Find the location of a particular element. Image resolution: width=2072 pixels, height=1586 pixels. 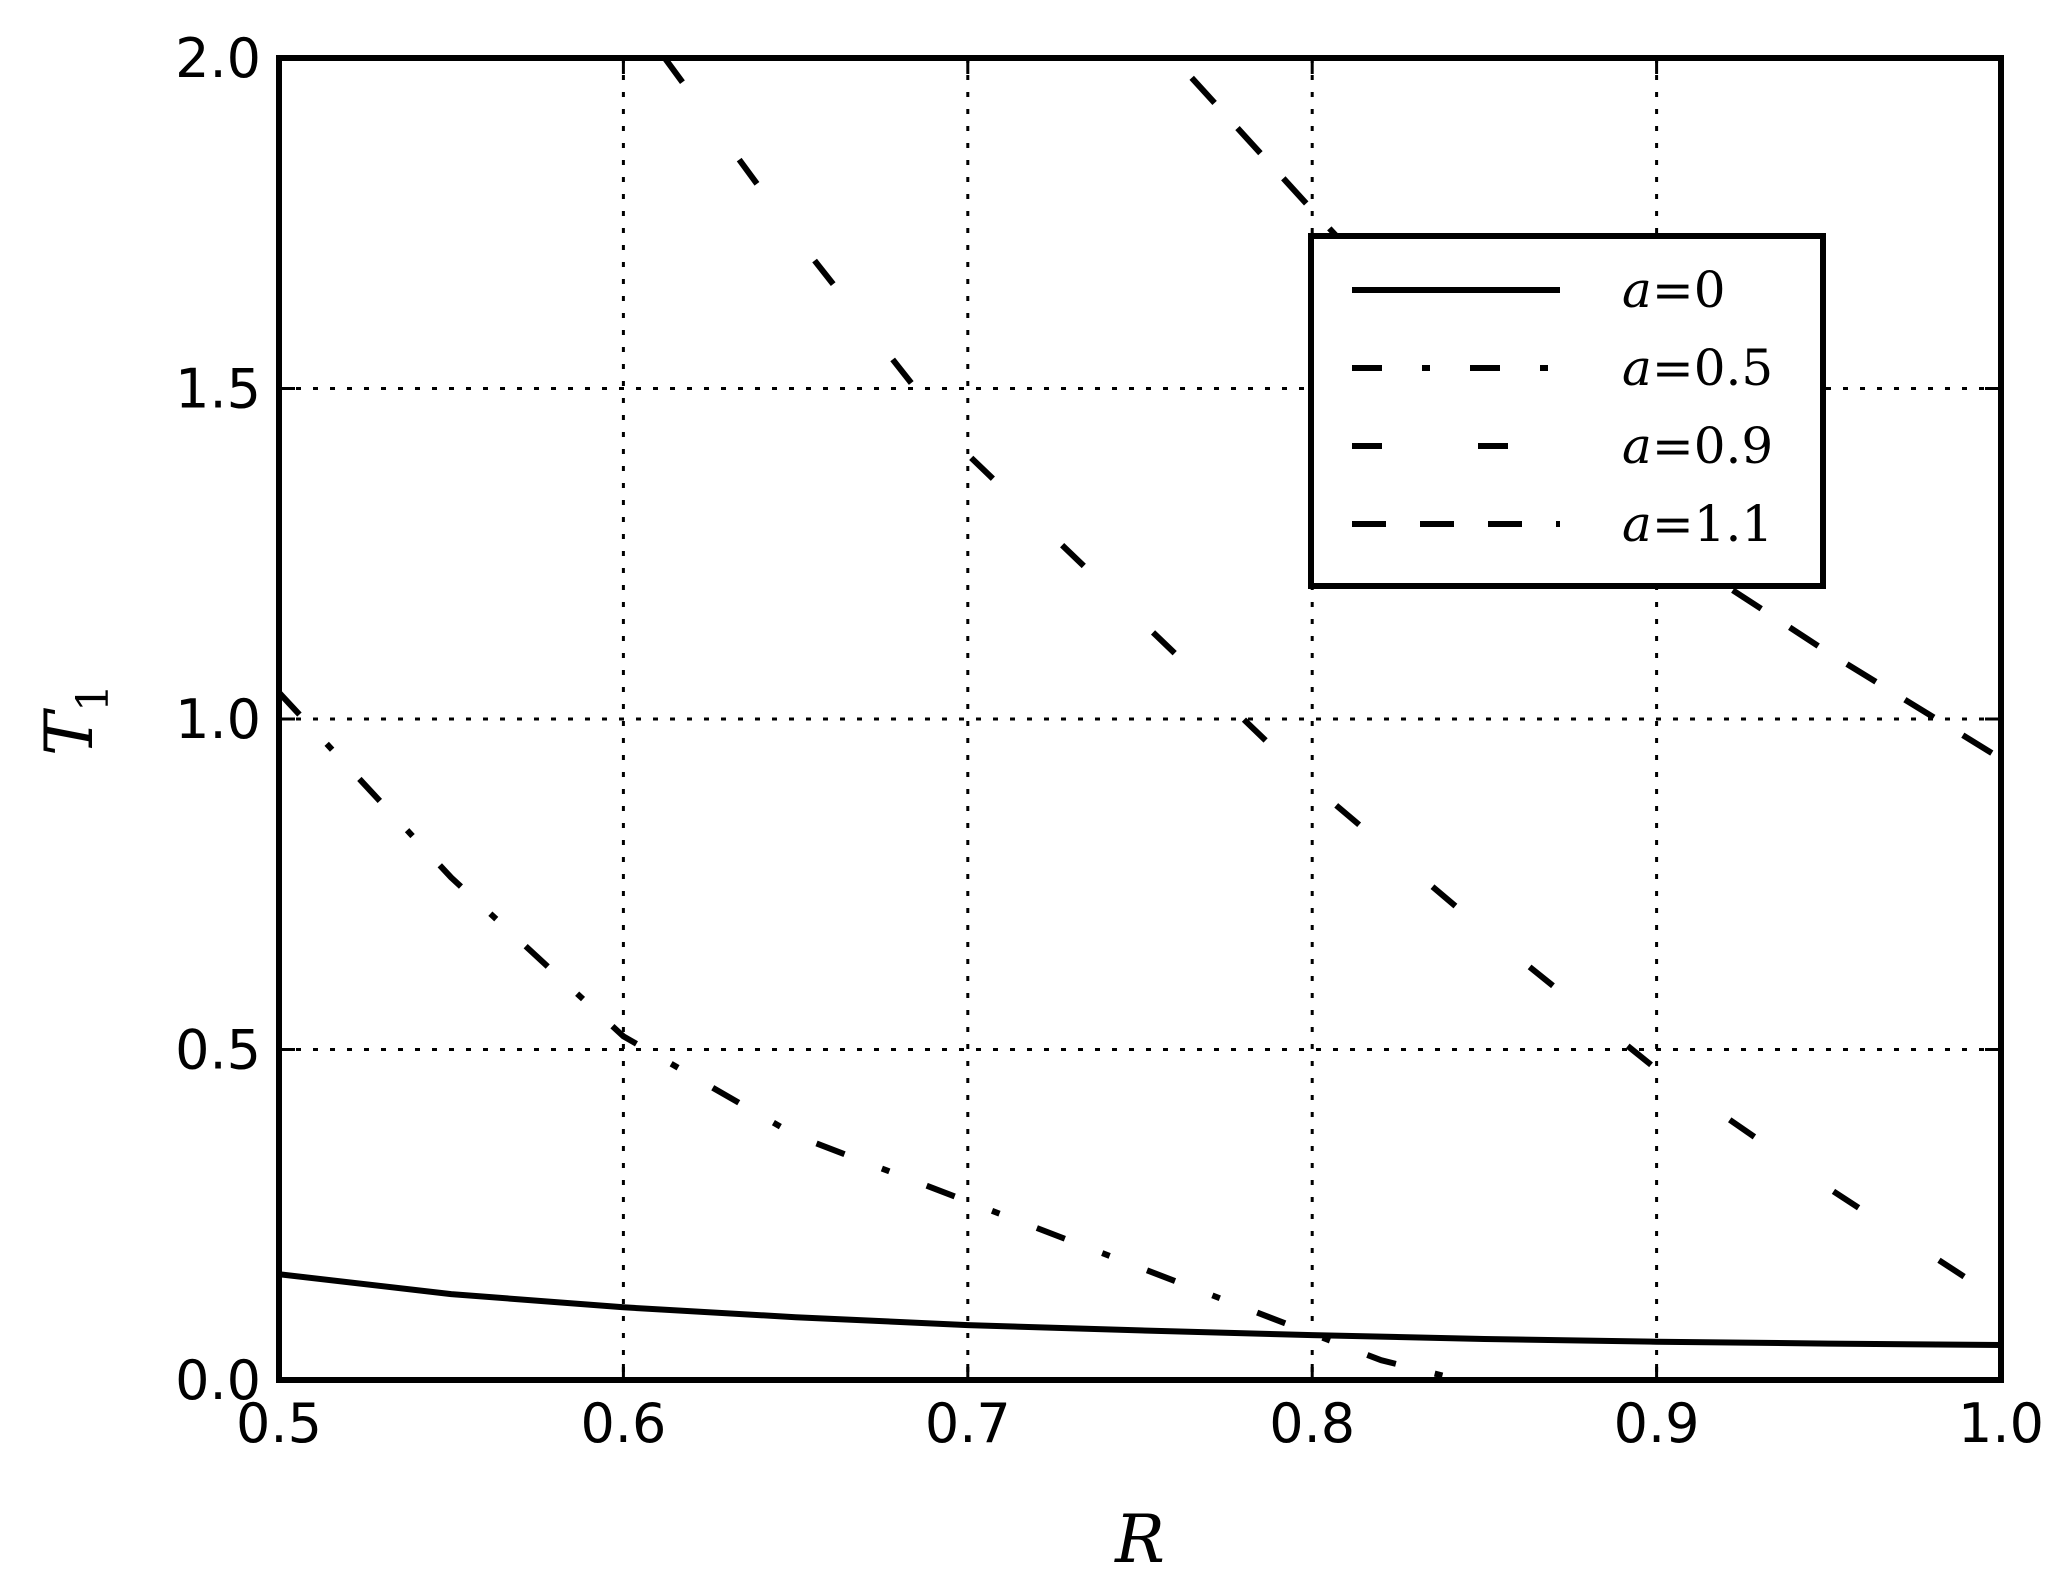

x-tick-label: 0.6 is located at coordinates (623, 1423).